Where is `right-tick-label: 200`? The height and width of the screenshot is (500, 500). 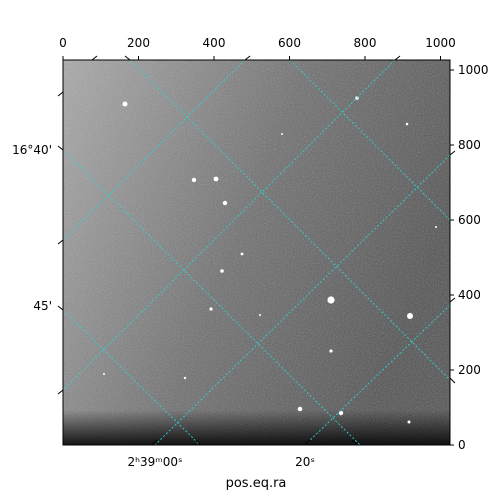
right-tick-label: 200 is located at coordinates (469, 370).